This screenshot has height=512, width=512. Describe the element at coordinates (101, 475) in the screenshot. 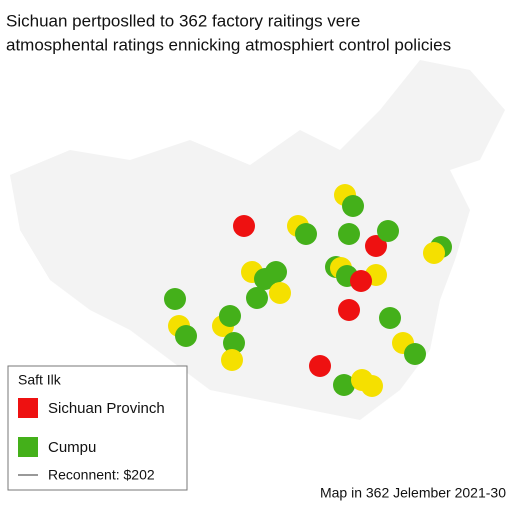

I see `legend-label: Reconnent: $202` at that location.